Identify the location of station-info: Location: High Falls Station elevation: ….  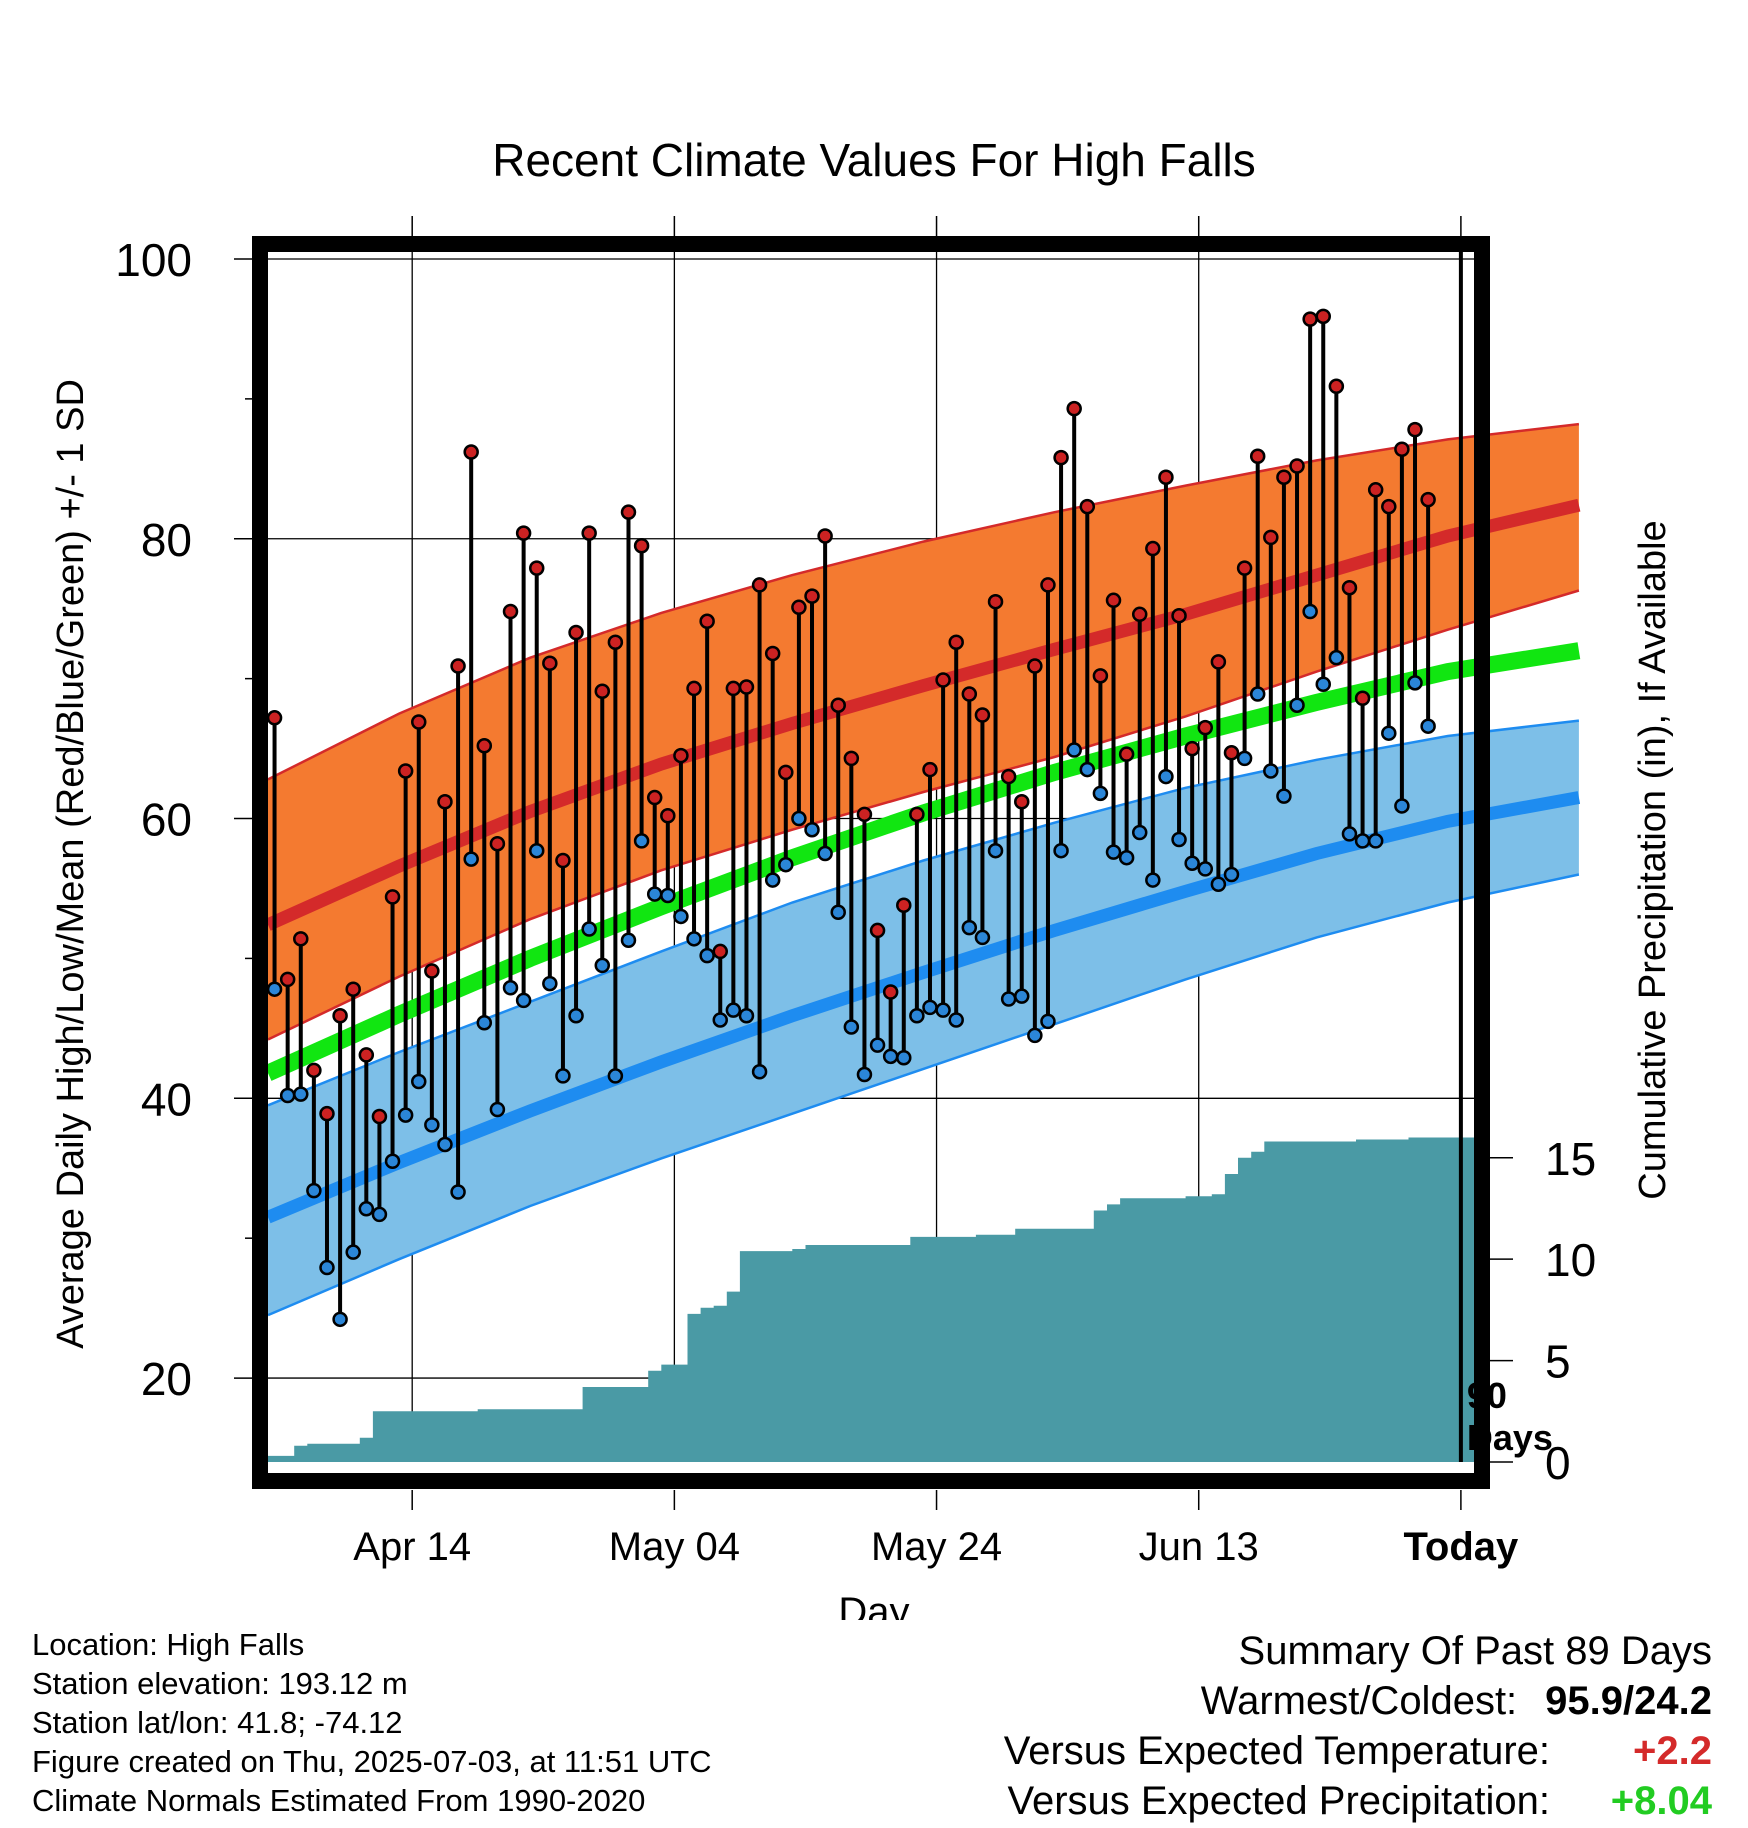
(372, 1722).